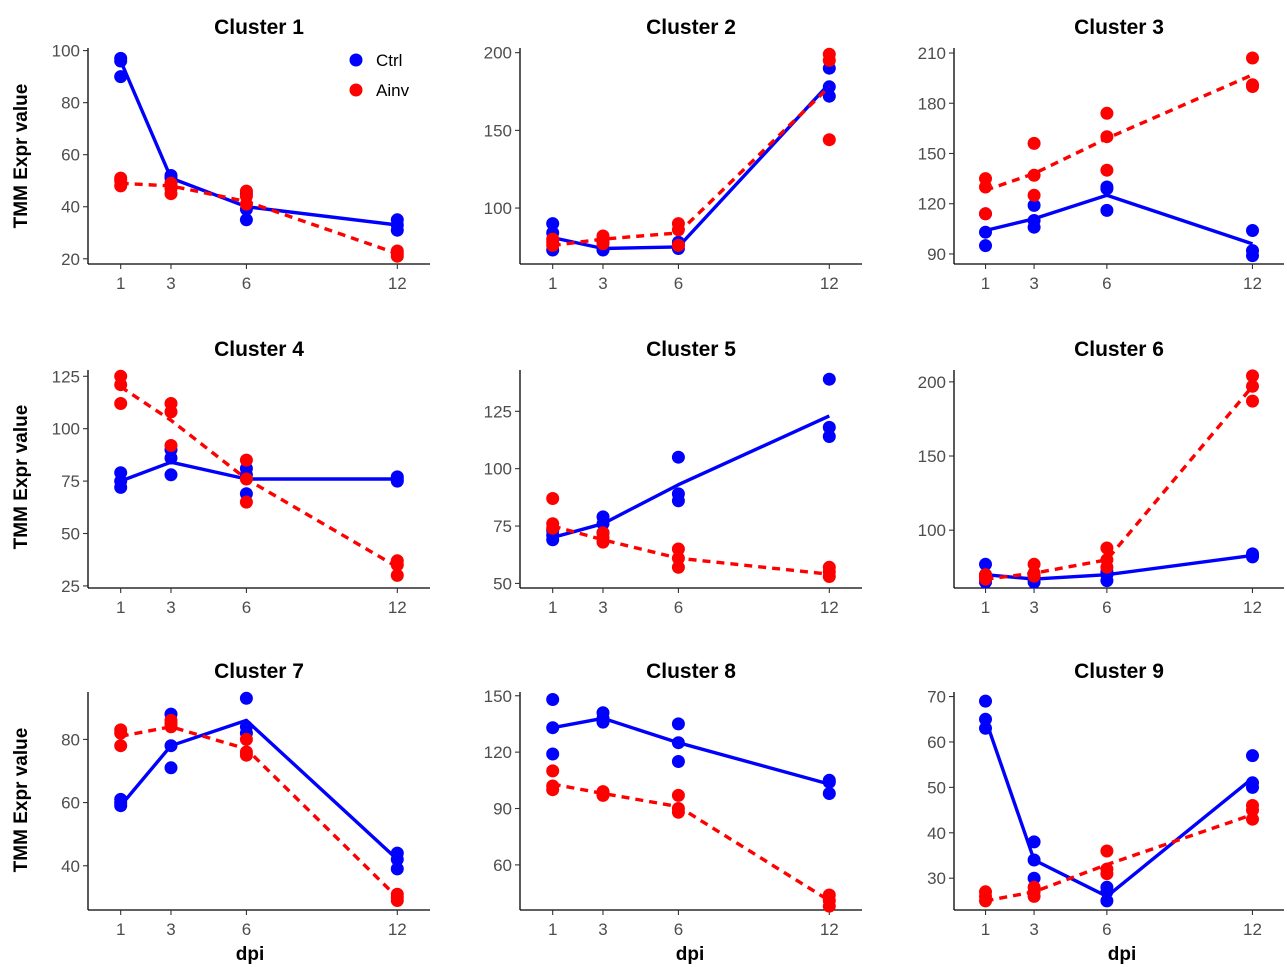  What do you see at coordinates (691, 671) in the screenshot?
I see `panel-title-8: Cluster 8` at bounding box center [691, 671].